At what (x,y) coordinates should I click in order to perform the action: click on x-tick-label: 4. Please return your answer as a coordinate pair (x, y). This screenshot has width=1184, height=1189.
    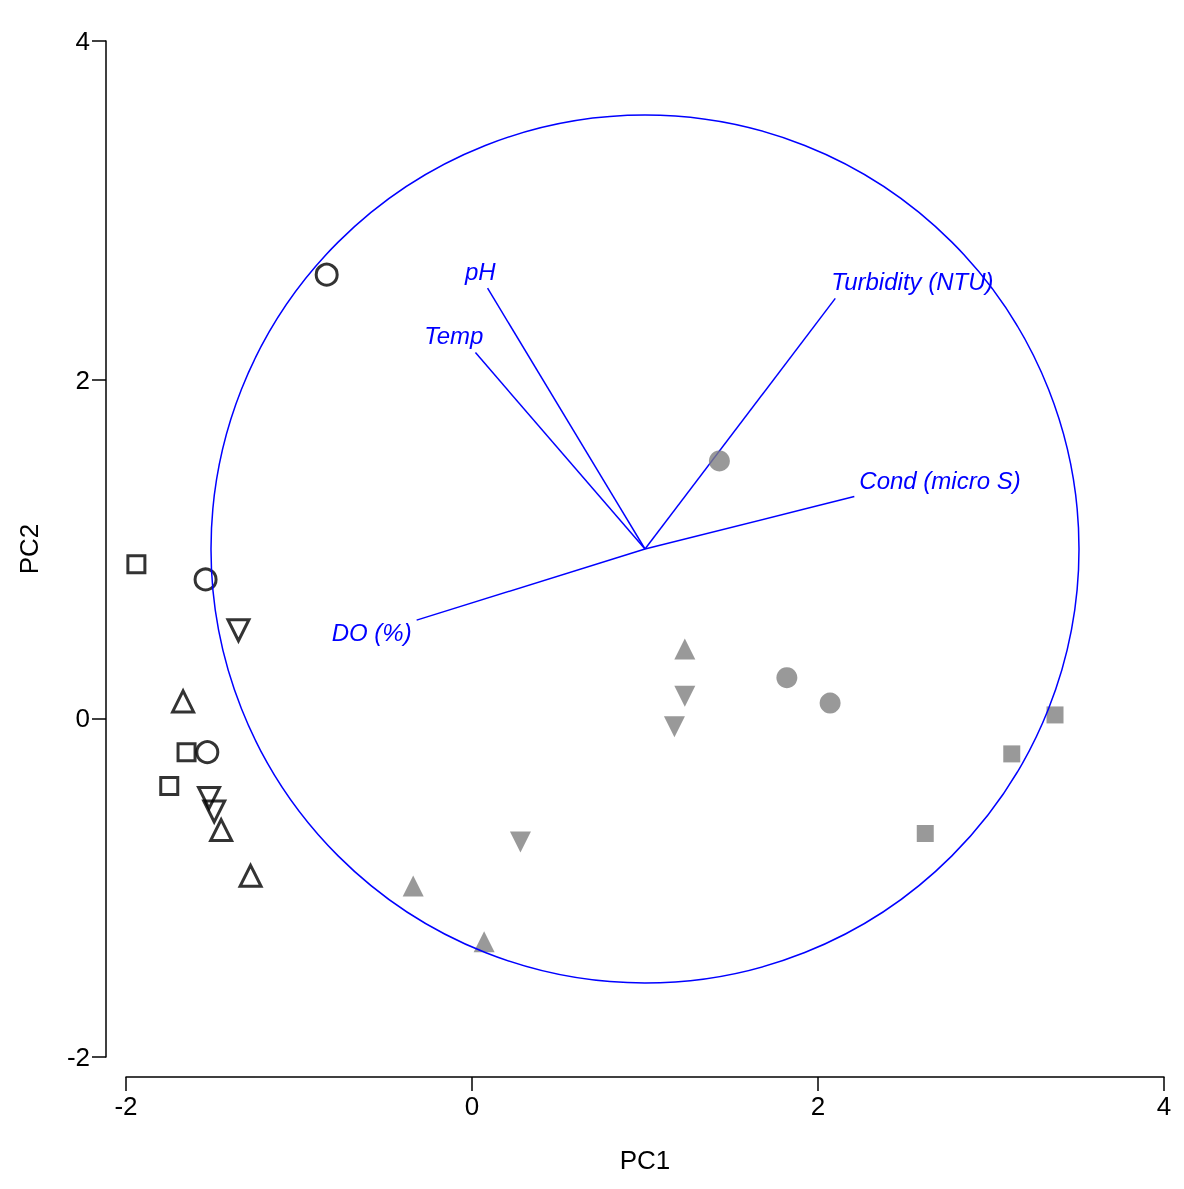
    Looking at the image, I should click on (1164, 1106).